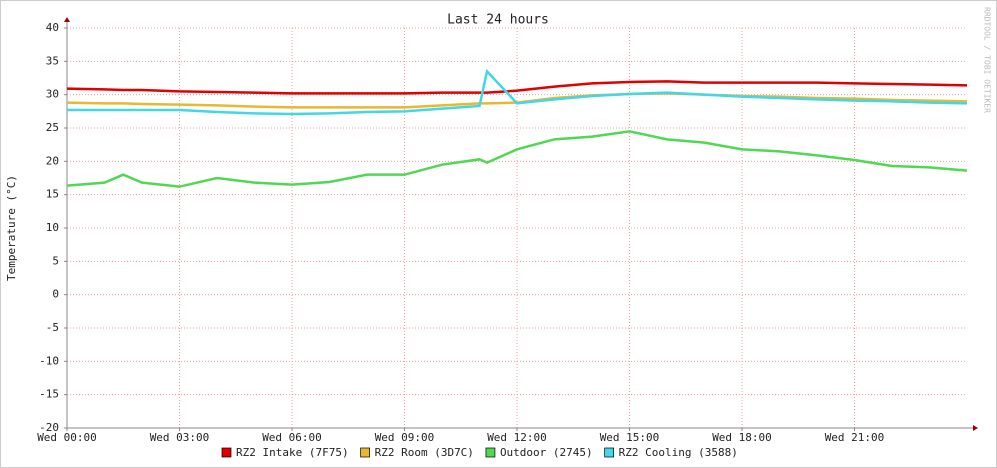 Image resolution: width=997 pixels, height=468 pixels. I want to click on legend-label: RZ2 Cooling (3588), so click(678, 452).